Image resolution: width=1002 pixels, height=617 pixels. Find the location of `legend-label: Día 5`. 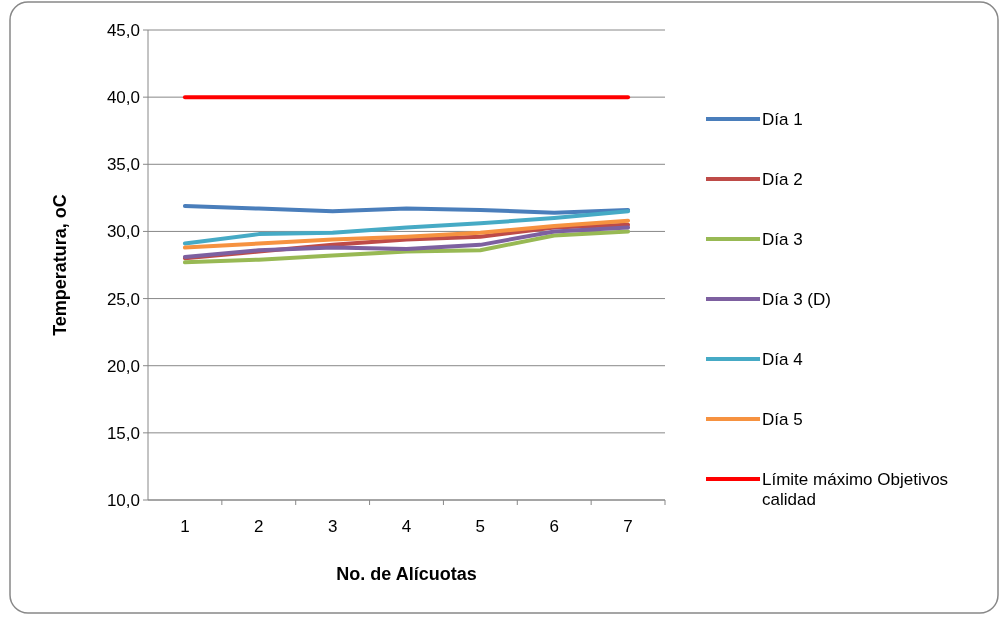

legend-label: Día 5 is located at coordinates (782, 419).